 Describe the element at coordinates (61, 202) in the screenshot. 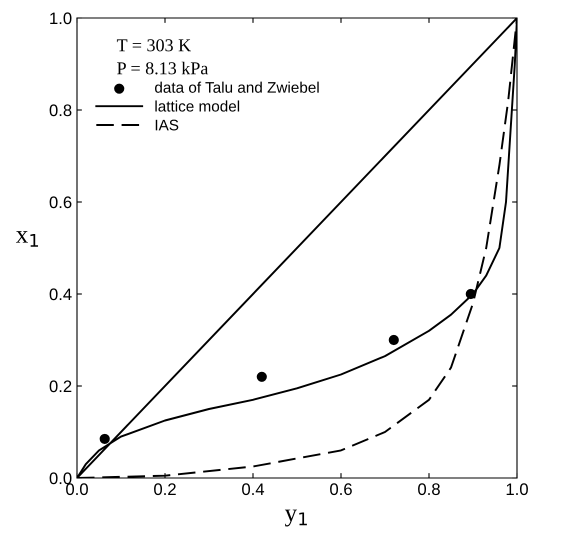

I see `y-tick-label: 0.6` at that location.